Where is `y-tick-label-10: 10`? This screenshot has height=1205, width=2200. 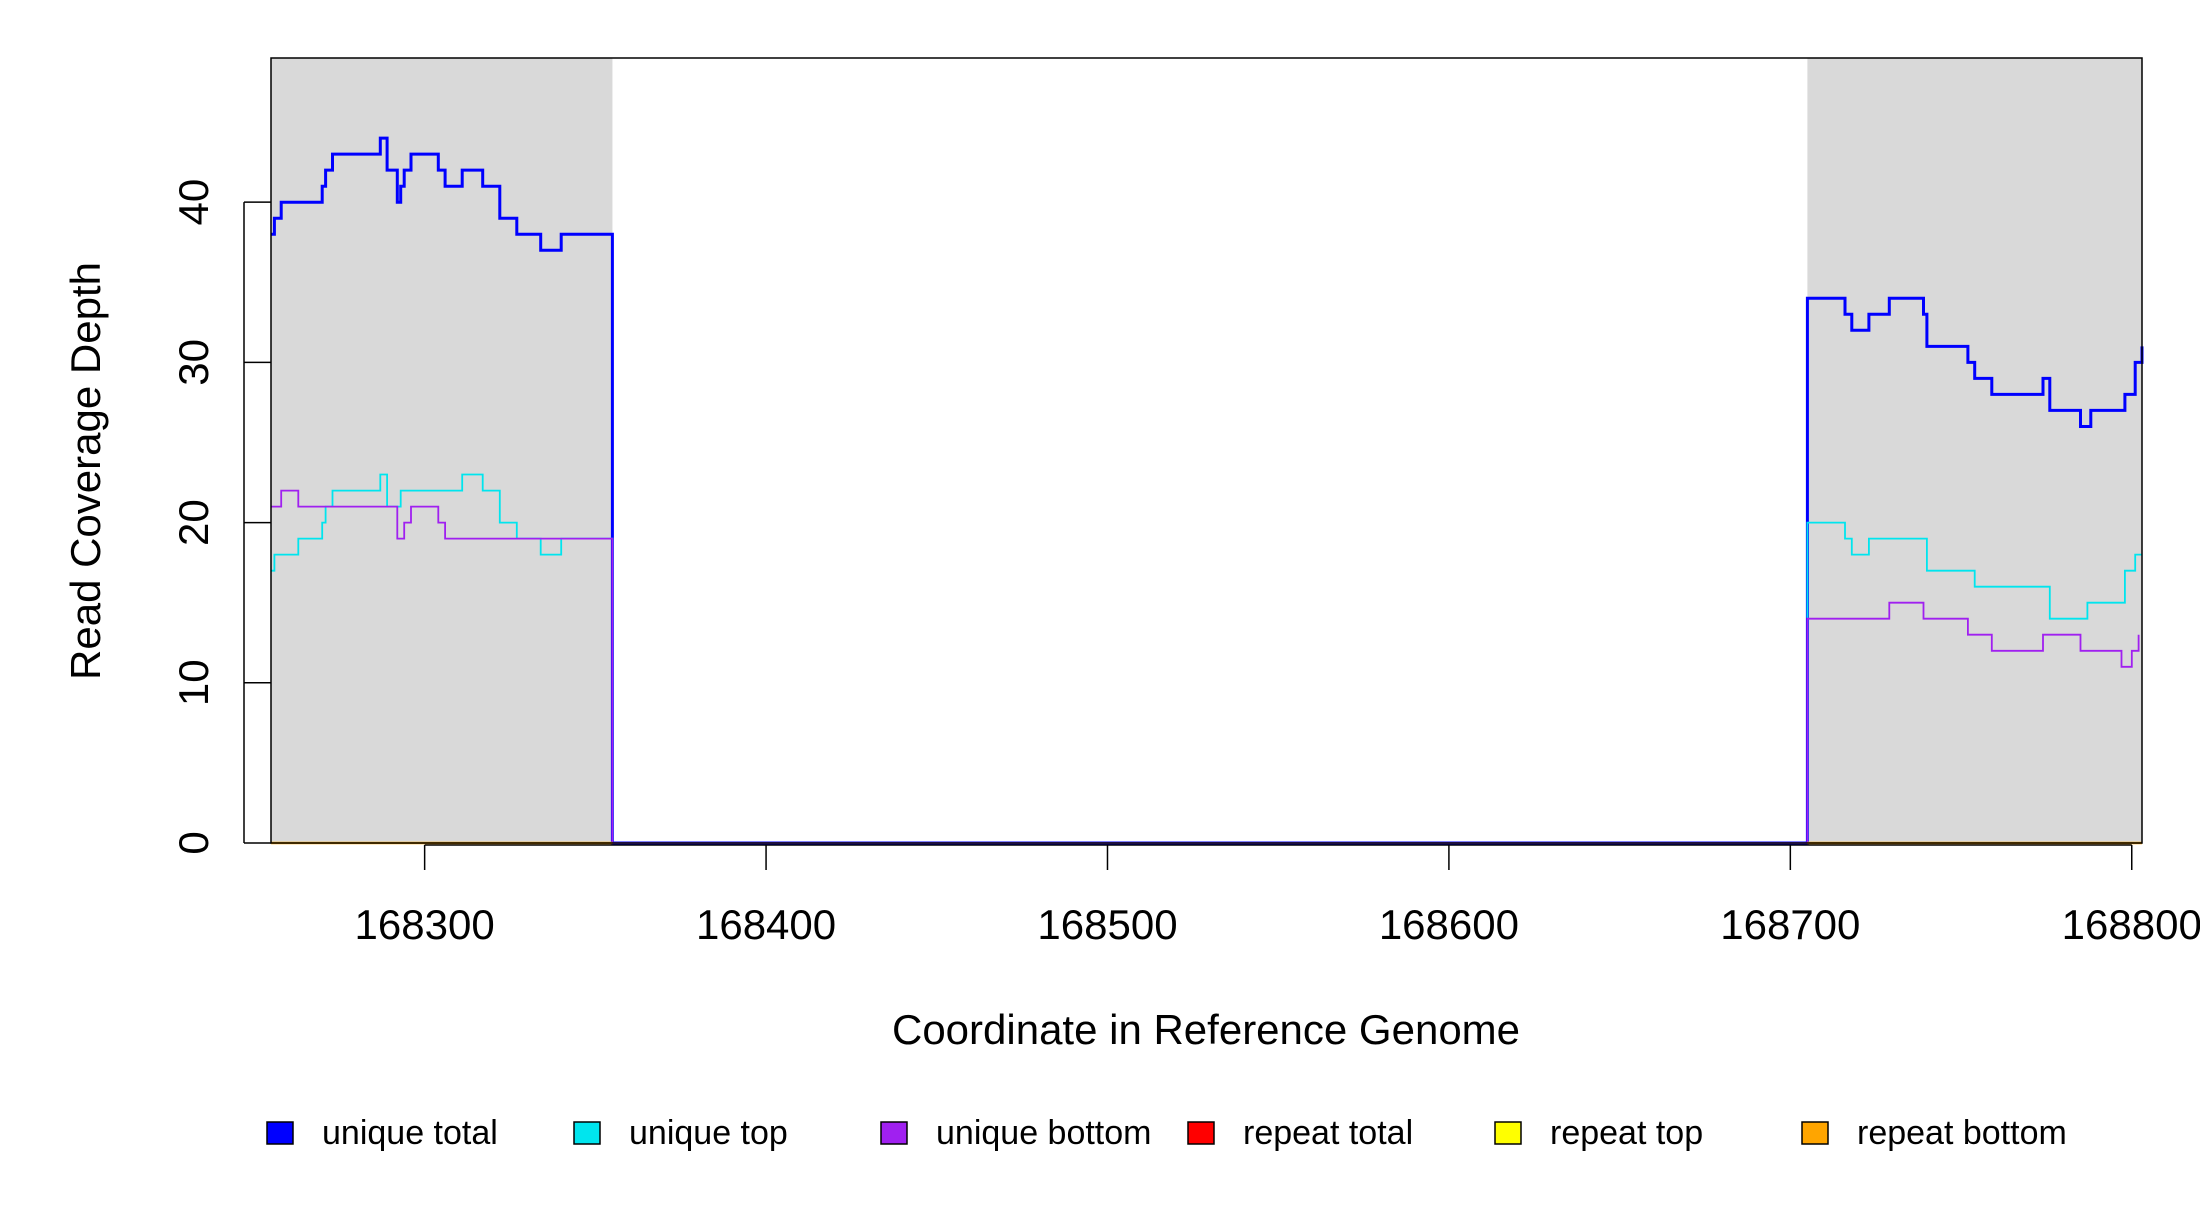
y-tick-label-10: 10 is located at coordinates (193, 682).